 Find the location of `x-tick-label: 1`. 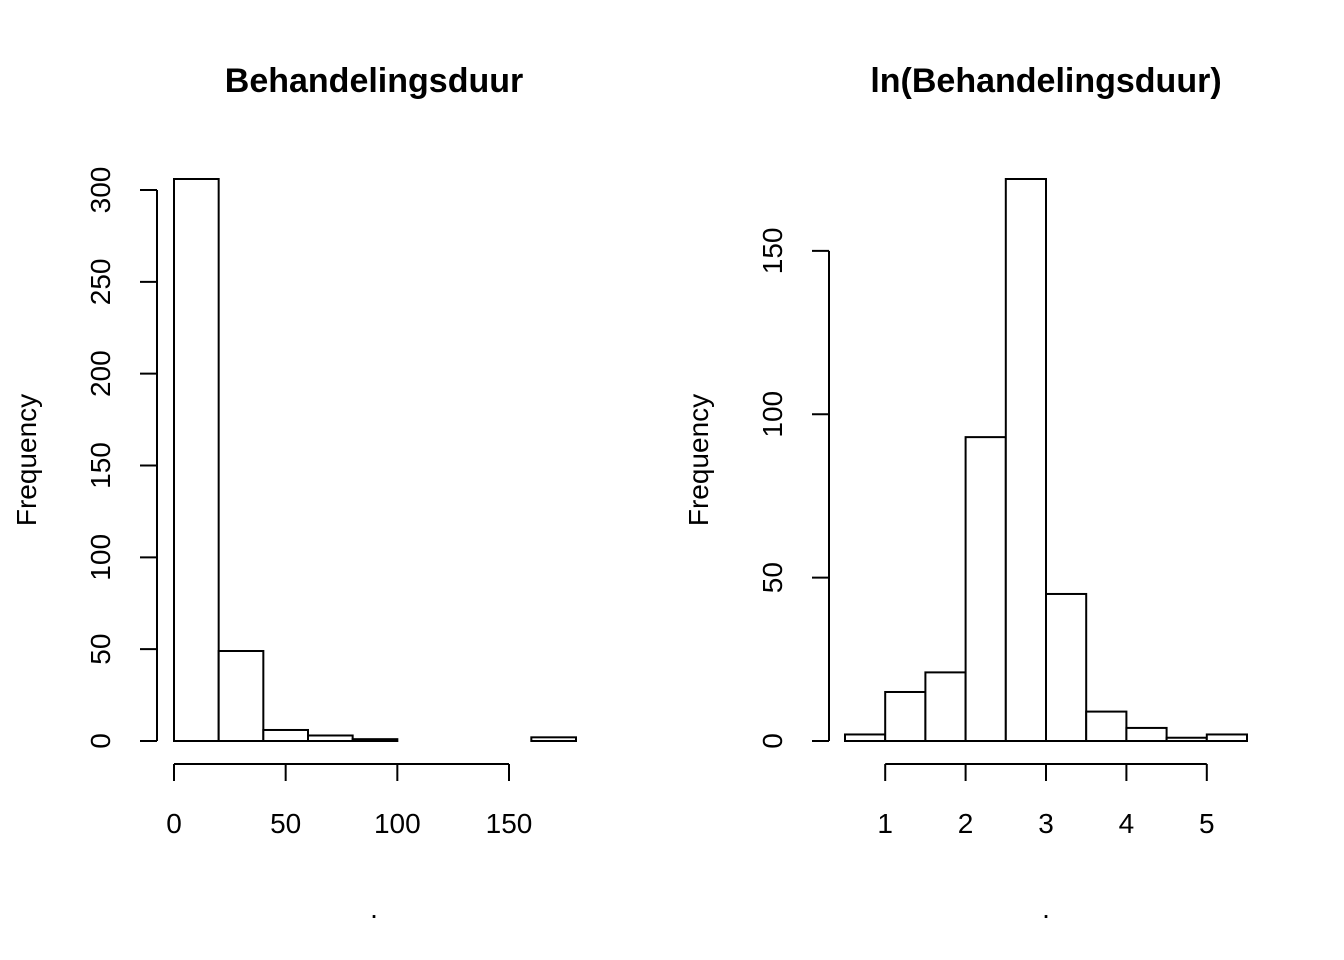

x-tick-label: 1 is located at coordinates (885, 823).